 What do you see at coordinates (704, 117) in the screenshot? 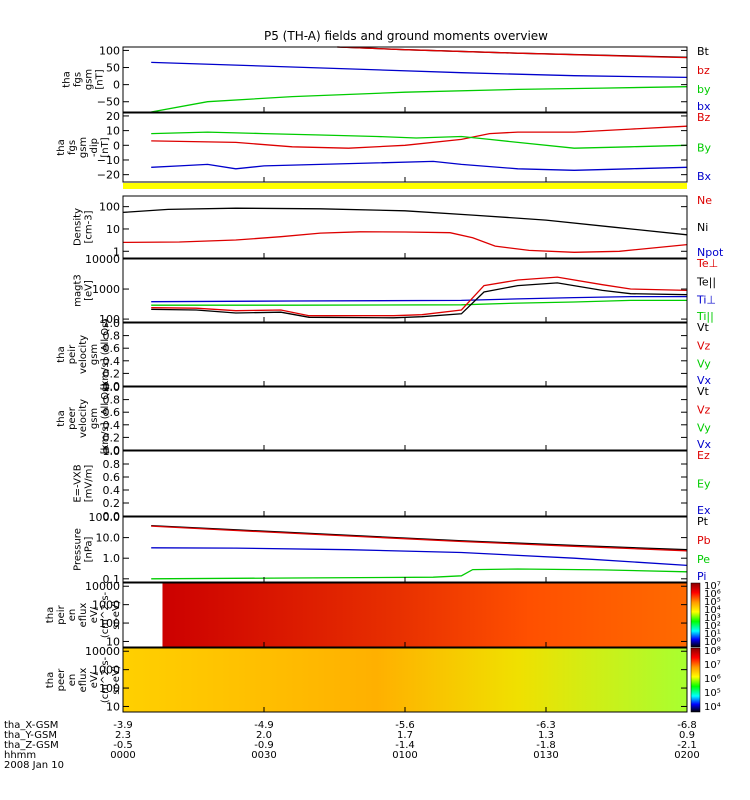
I see `legend-entry: Bz` at bounding box center [704, 117].